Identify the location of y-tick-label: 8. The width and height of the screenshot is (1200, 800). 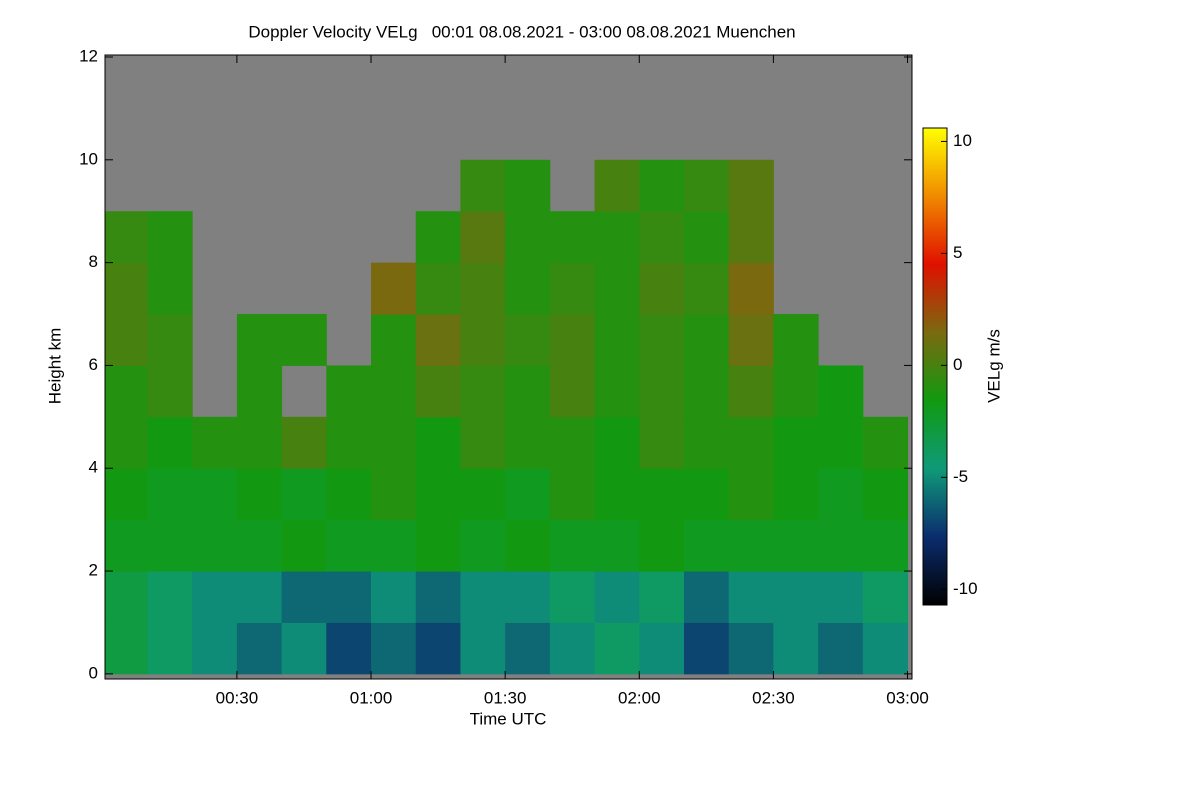
(93, 261).